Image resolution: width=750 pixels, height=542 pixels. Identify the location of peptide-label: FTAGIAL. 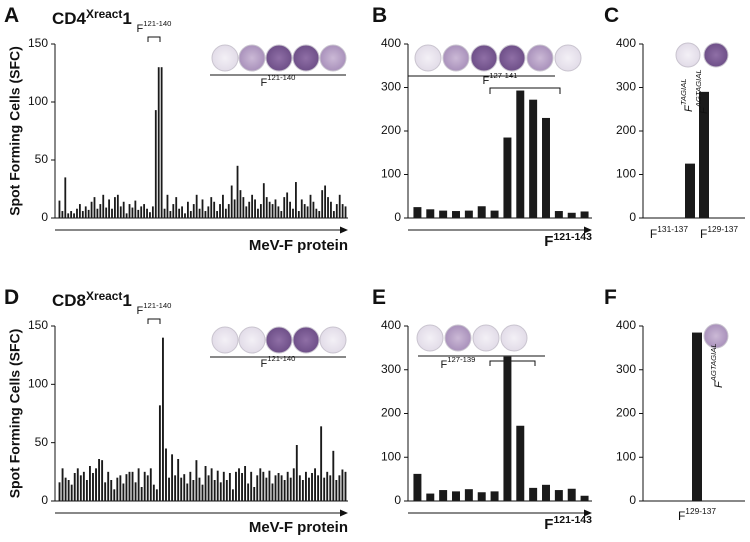
(687, 95).